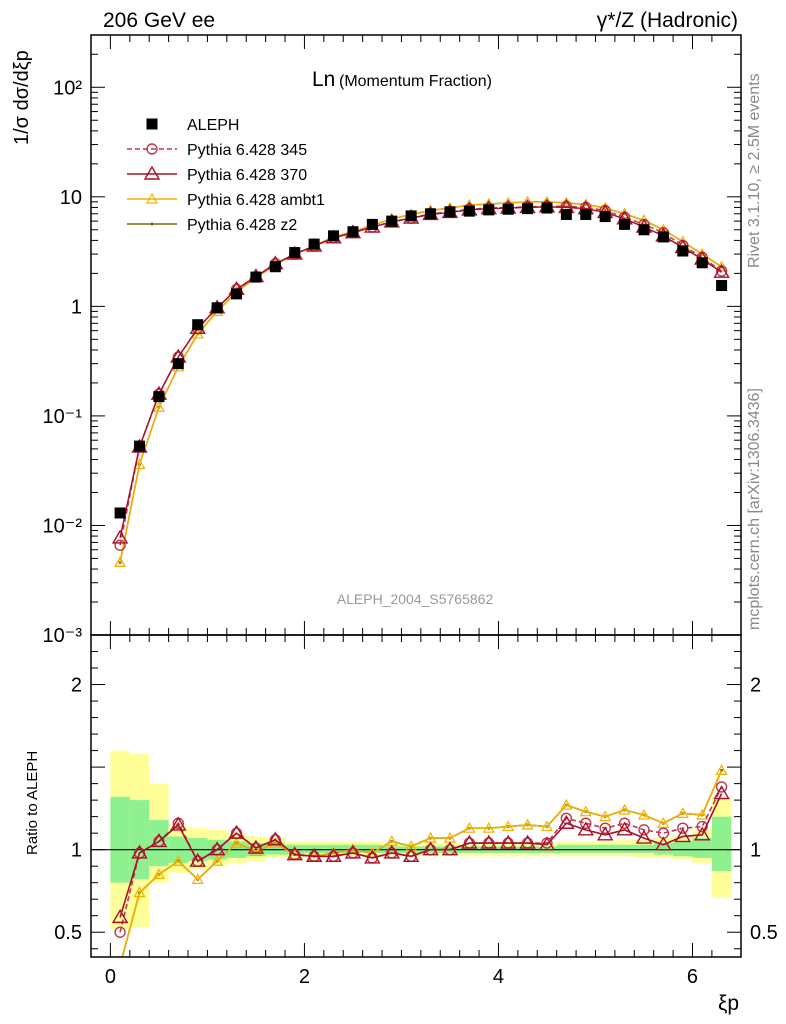  What do you see at coordinates (213, 125) in the screenshot?
I see `legend-entry-label: ALEPH` at bounding box center [213, 125].